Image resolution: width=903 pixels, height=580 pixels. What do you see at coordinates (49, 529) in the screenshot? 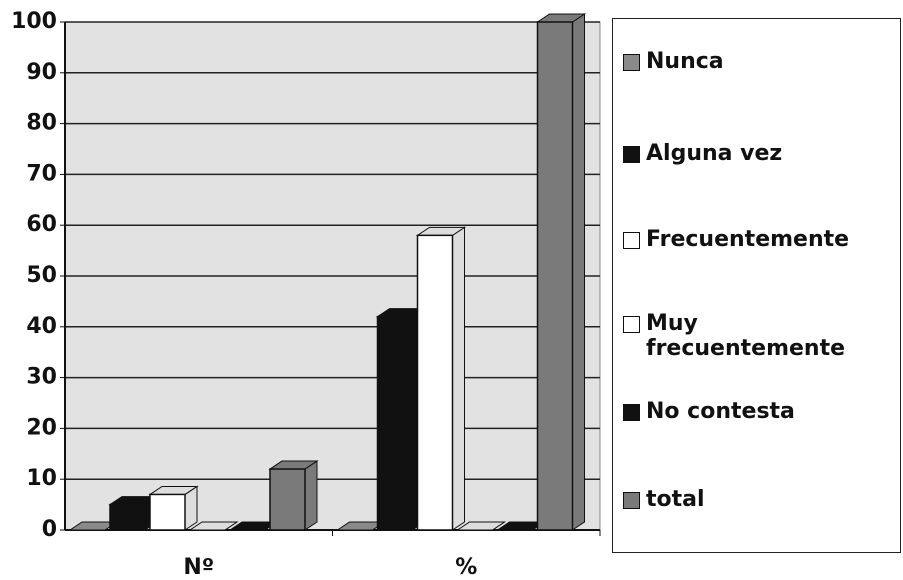
I see `y-tick-label: 0` at bounding box center [49, 529].